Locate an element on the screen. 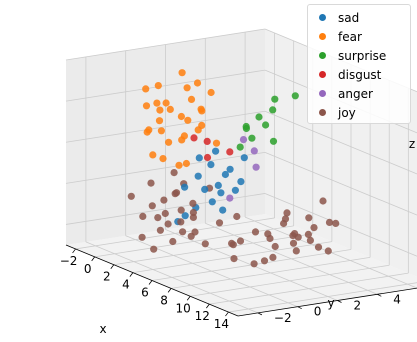 The width and height of the screenshot is (417, 342). x-tick-label: 12 is located at coordinates (202, 316).